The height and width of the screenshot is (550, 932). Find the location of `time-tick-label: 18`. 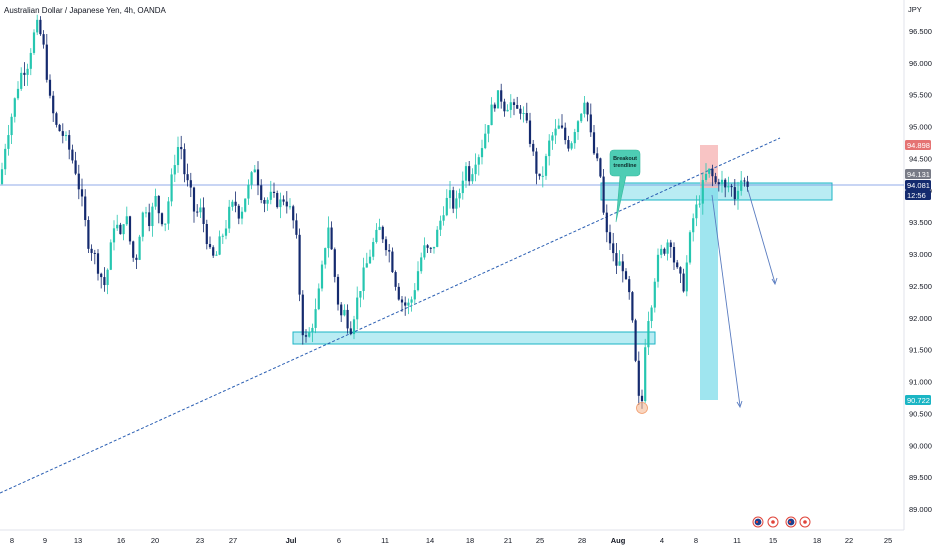

time-tick-label: 18 is located at coordinates (470, 540).